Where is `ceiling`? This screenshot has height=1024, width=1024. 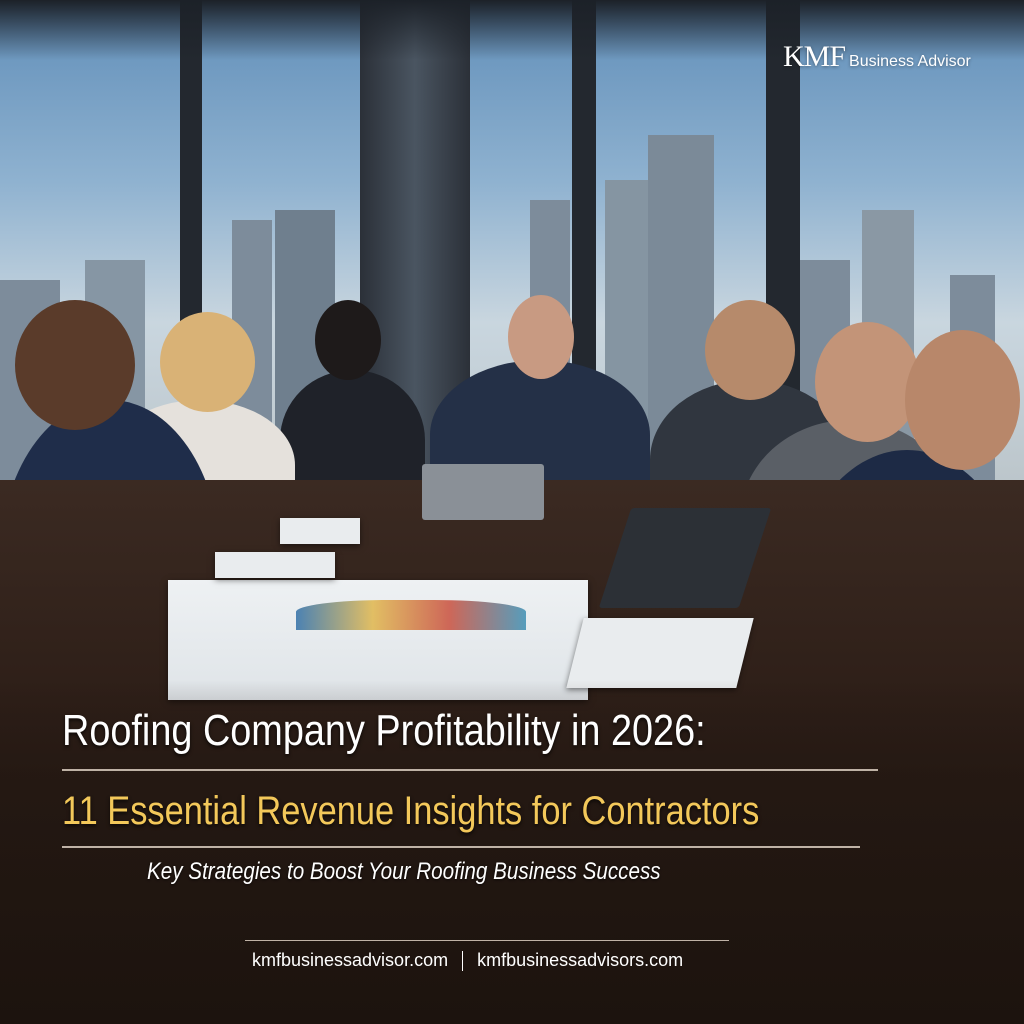
ceiling is located at coordinates (512, 30).